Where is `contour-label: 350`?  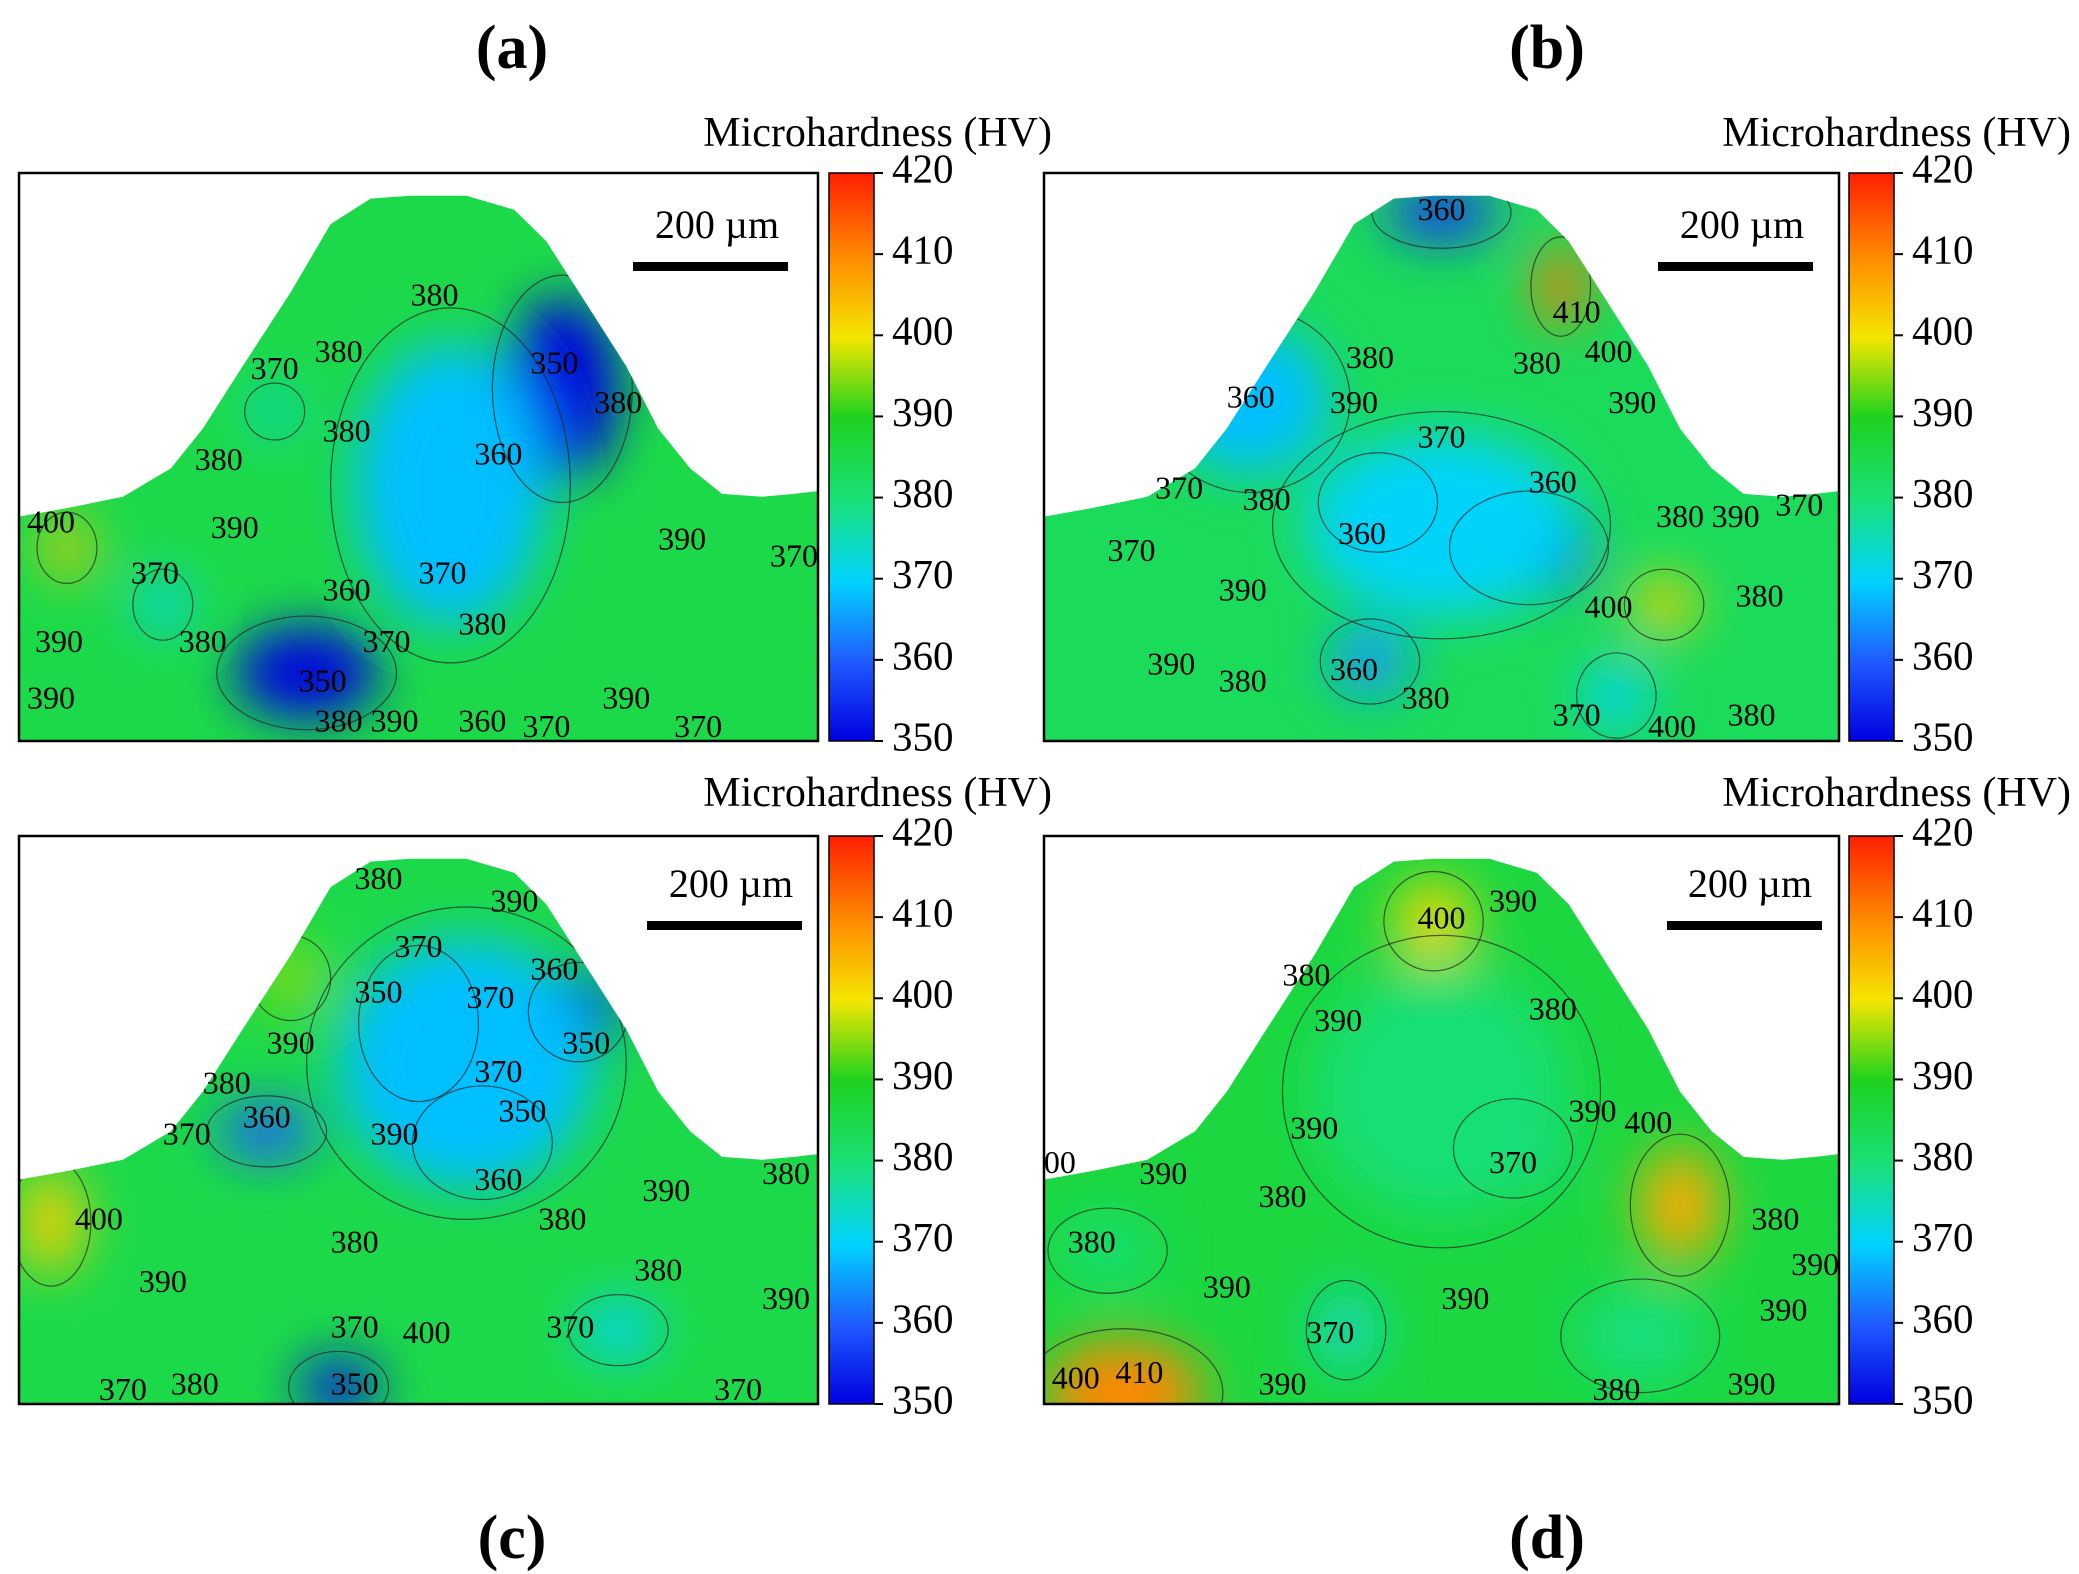 contour-label: 350 is located at coordinates (323, 681).